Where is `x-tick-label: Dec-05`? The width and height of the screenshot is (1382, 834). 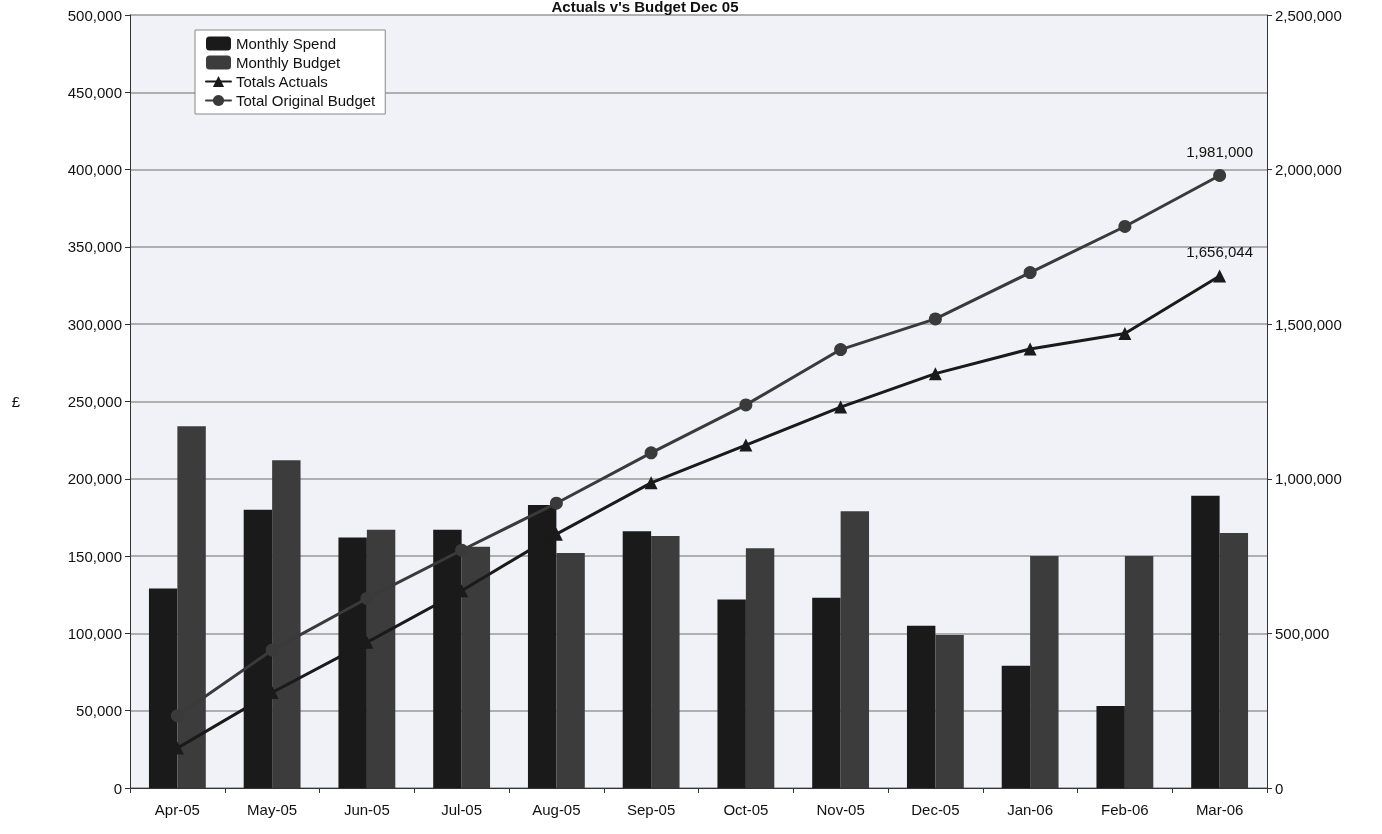 x-tick-label: Dec-05 is located at coordinates (935, 809).